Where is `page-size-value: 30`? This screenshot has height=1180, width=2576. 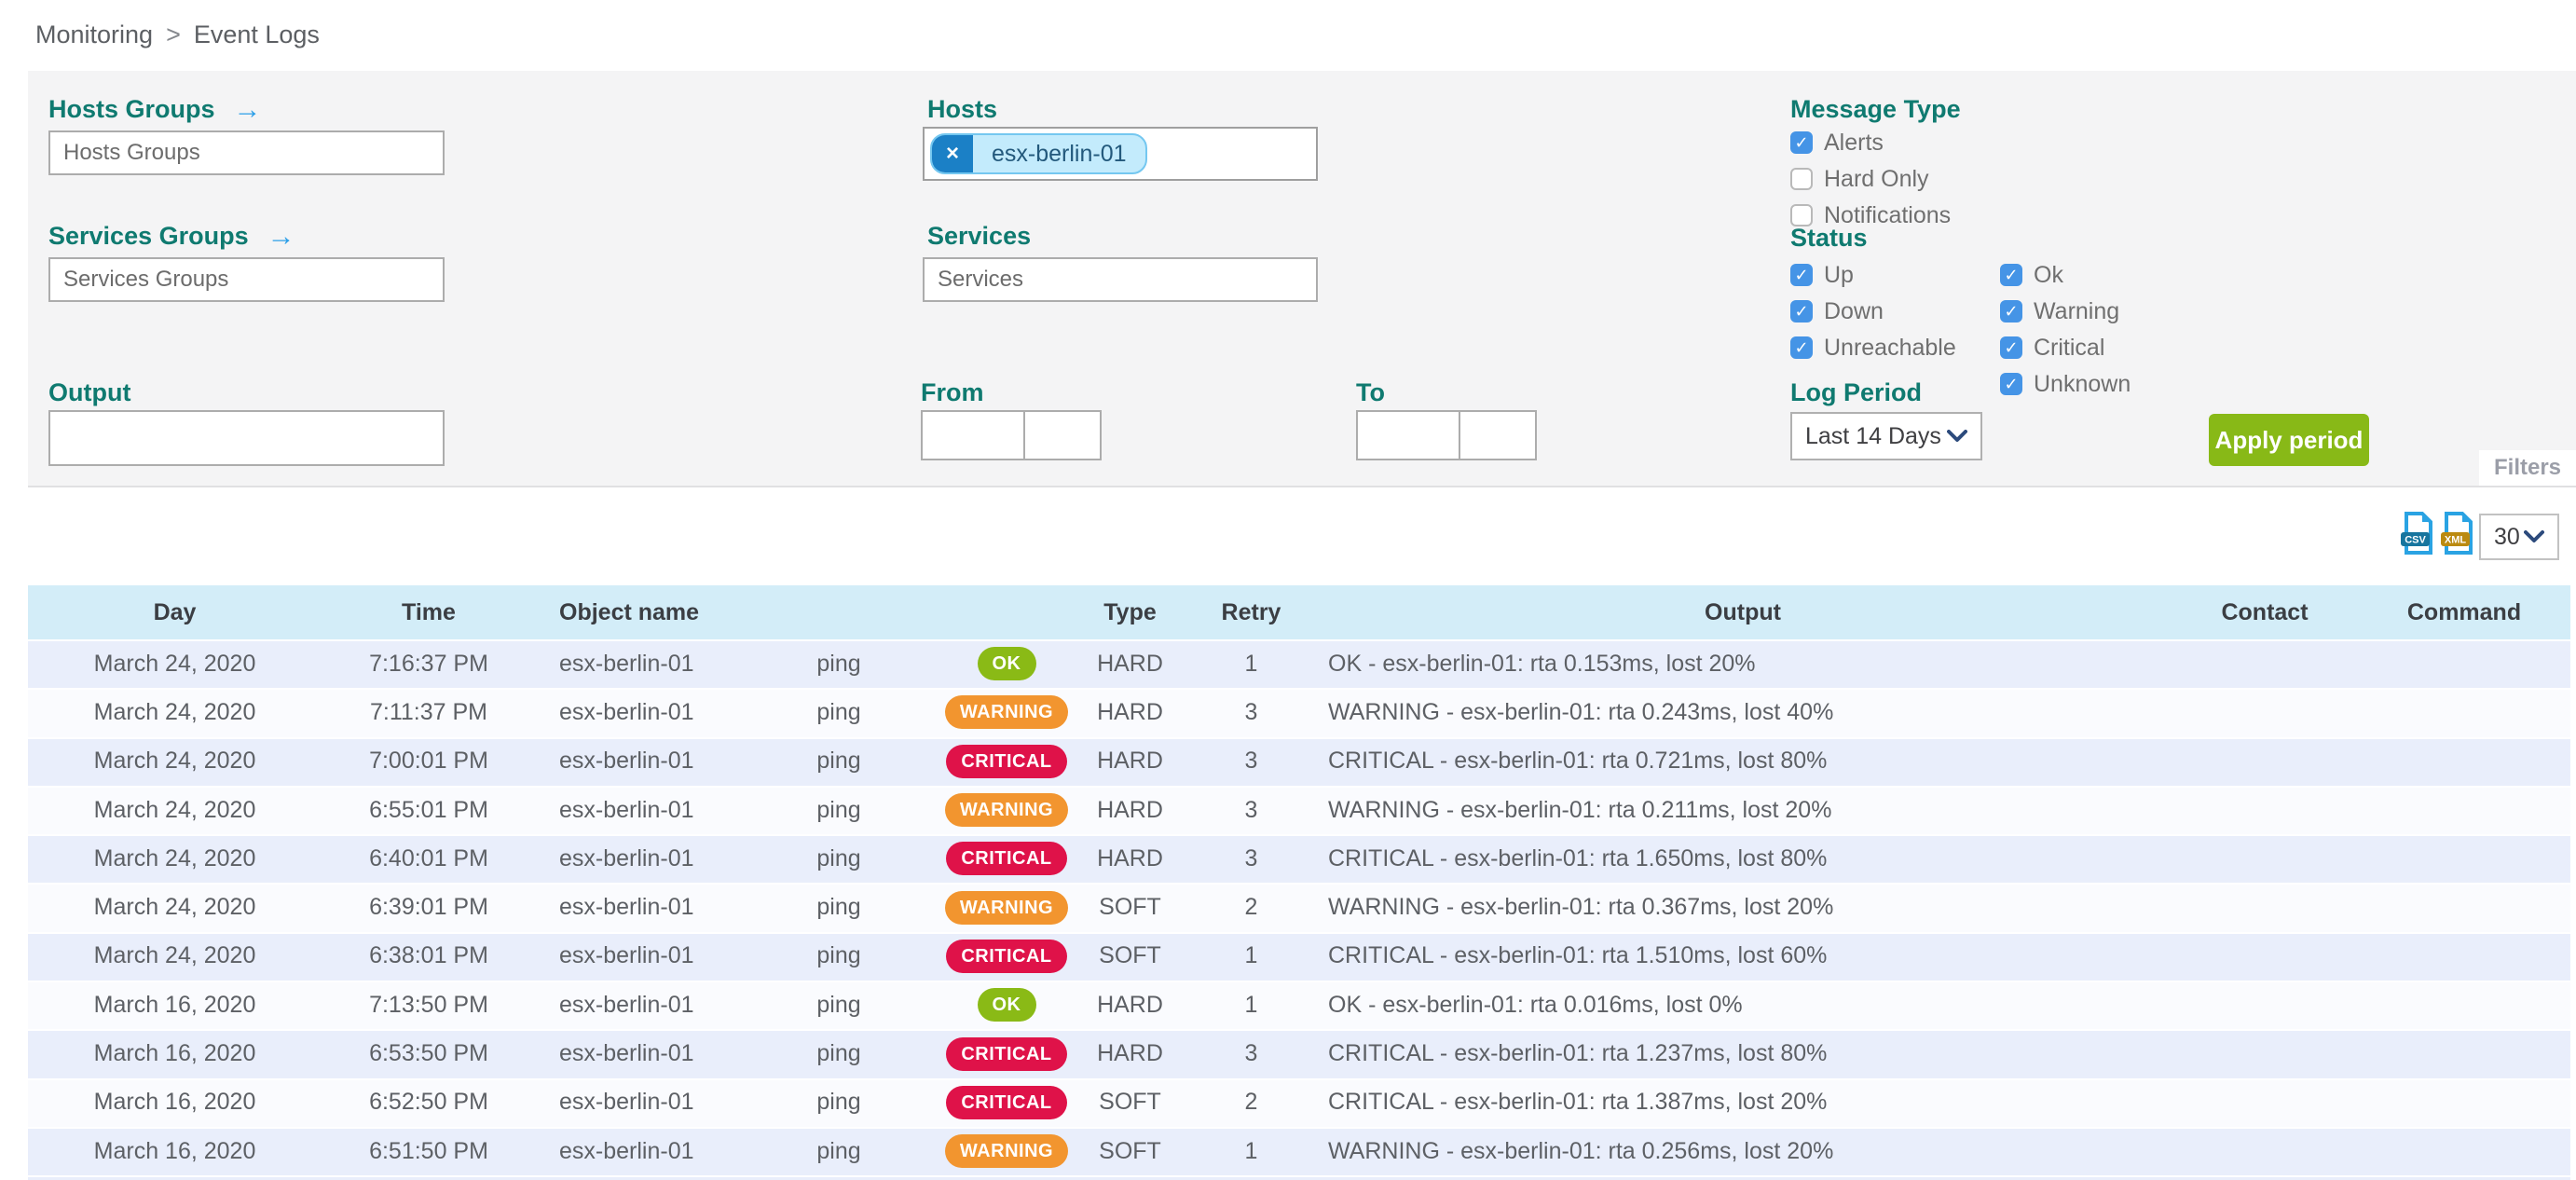 page-size-value: 30 is located at coordinates (2507, 537).